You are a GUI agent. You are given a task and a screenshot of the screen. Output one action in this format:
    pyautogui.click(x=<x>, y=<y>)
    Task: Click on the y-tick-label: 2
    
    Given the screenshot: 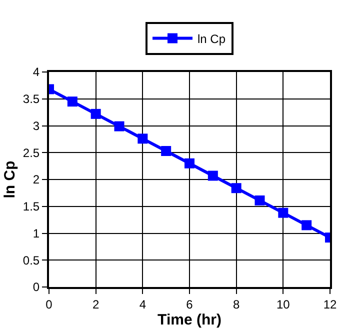 What is the action you would take?
    pyautogui.click(x=36, y=179)
    